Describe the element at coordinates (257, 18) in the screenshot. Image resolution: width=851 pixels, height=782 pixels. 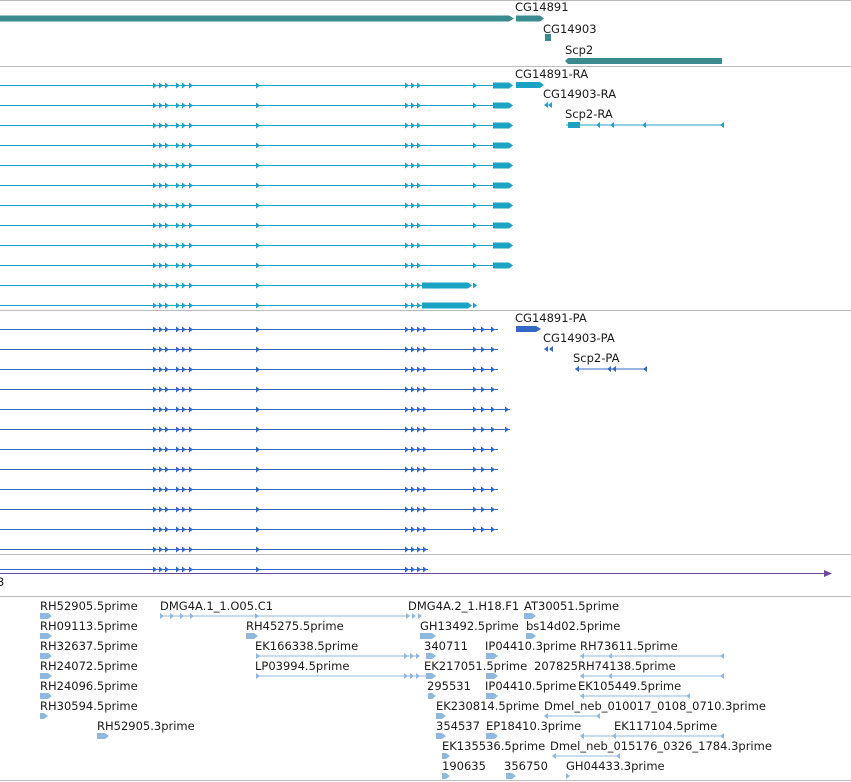
I see `gene-model-left` at that location.